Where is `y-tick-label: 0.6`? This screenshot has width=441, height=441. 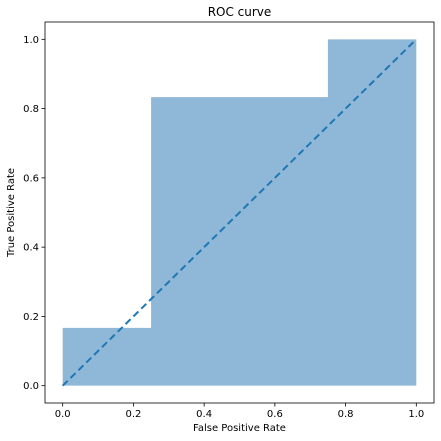
y-tick-label: 0.6 is located at coordinates (31, 178).